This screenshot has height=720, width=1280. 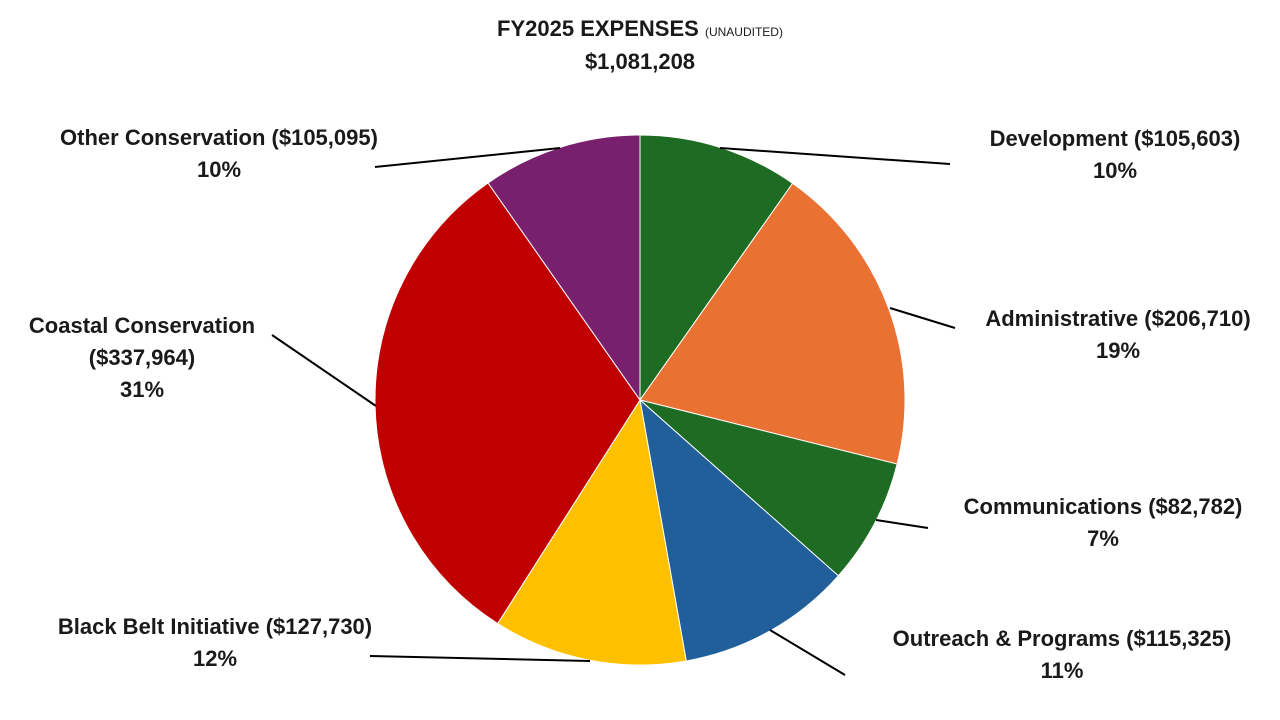 What do you see at coordinates (1115, 138) in the screenshot?
I see `category-label: Development ($105,603)` at bounding box center [1115, 138].